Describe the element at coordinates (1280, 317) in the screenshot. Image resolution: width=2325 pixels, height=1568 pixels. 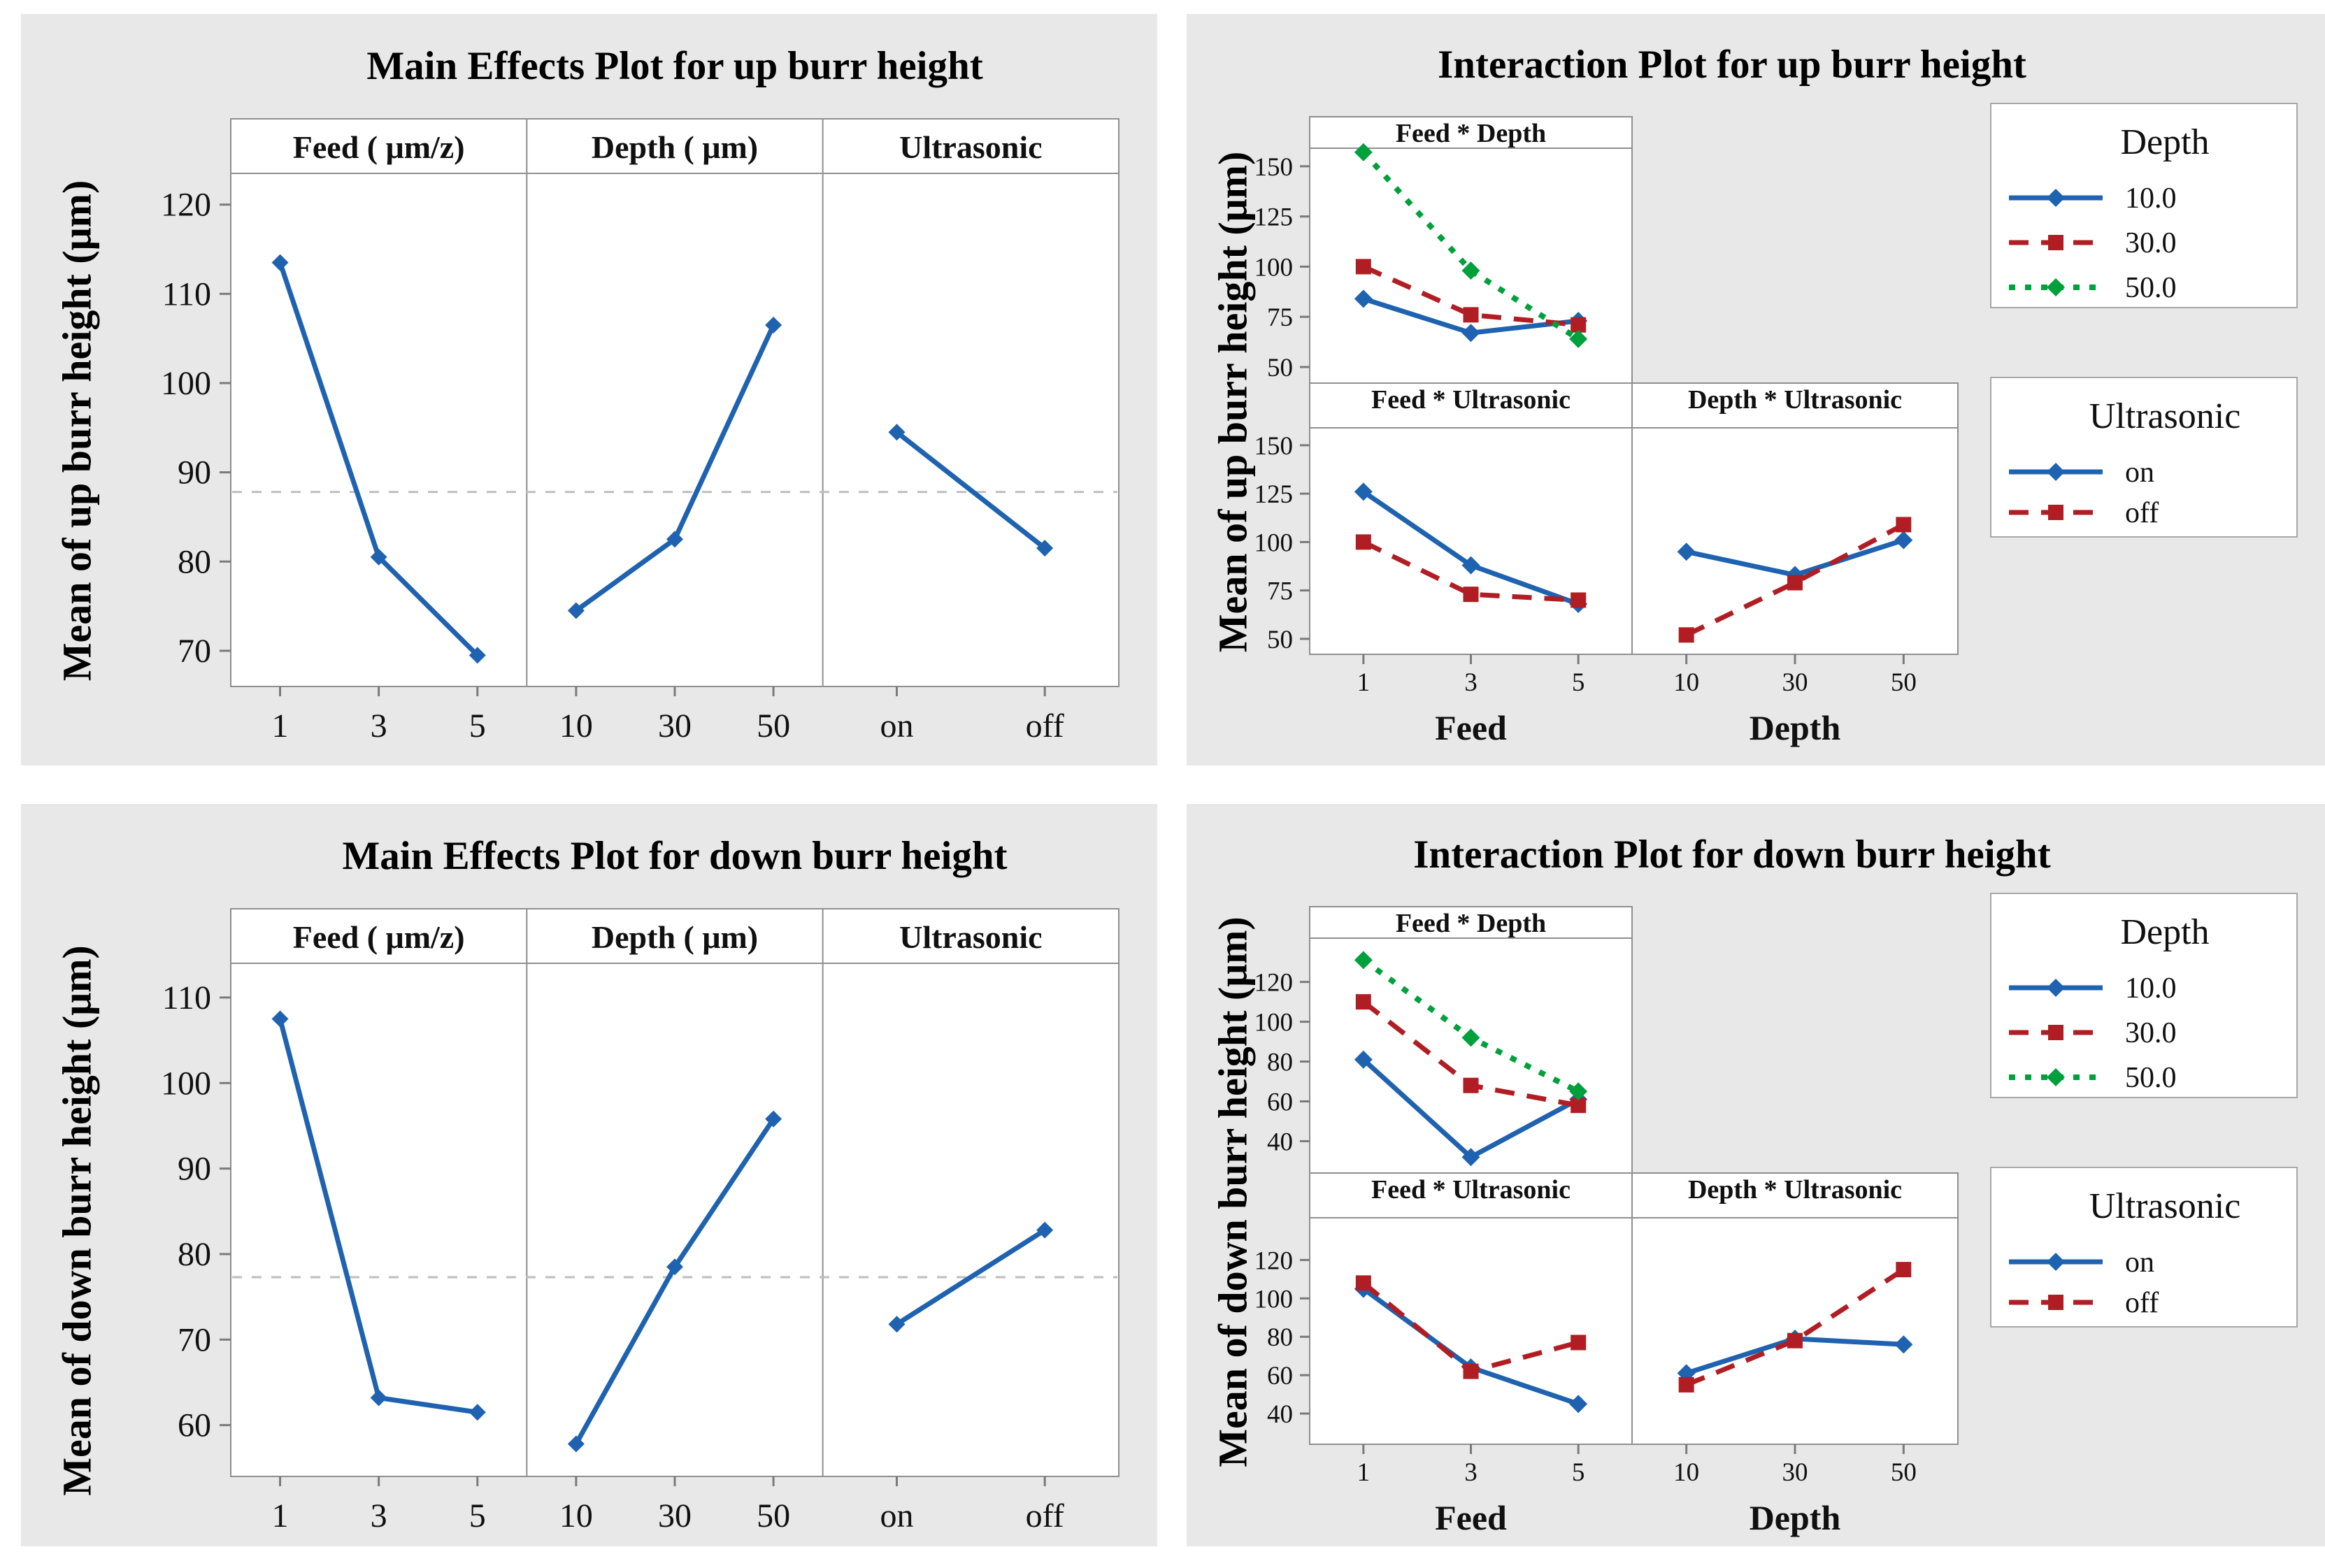
I see `y-tick-label: 75` at that location.